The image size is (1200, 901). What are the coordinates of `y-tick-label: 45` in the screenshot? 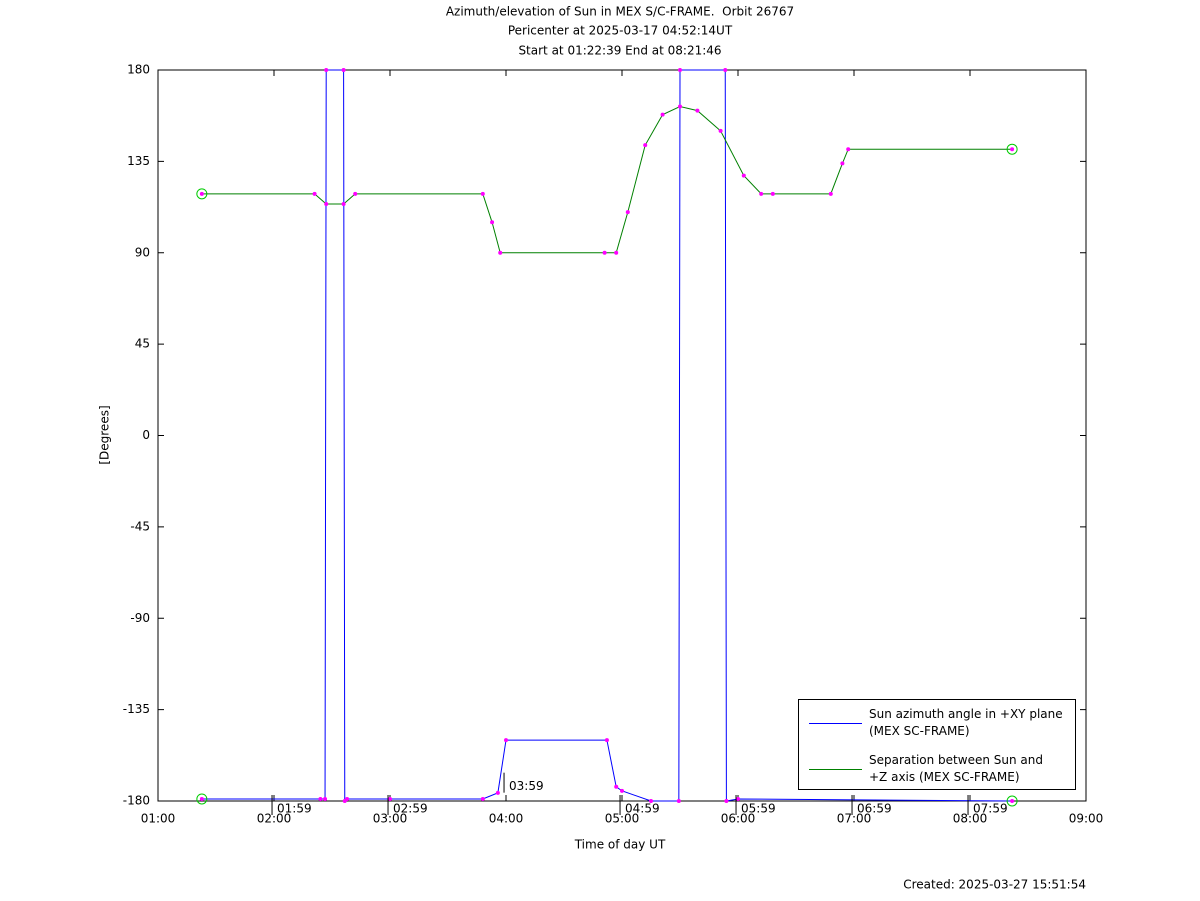 It's located at (142, 344).